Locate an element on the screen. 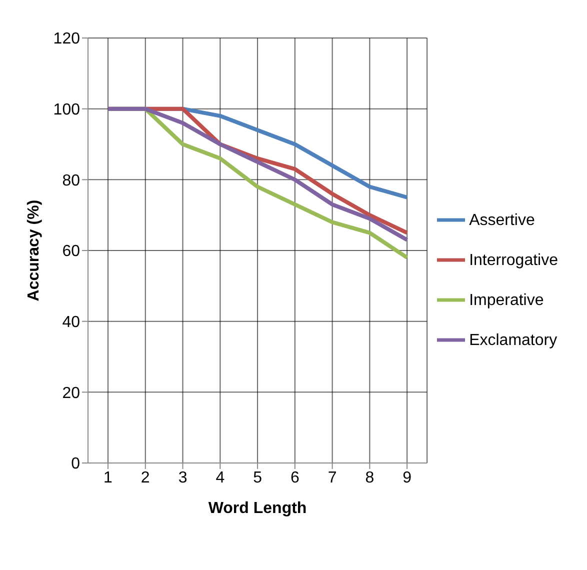 The image size is (587, 570). x-tick-label: 6 is located at coordinates (295, 477).